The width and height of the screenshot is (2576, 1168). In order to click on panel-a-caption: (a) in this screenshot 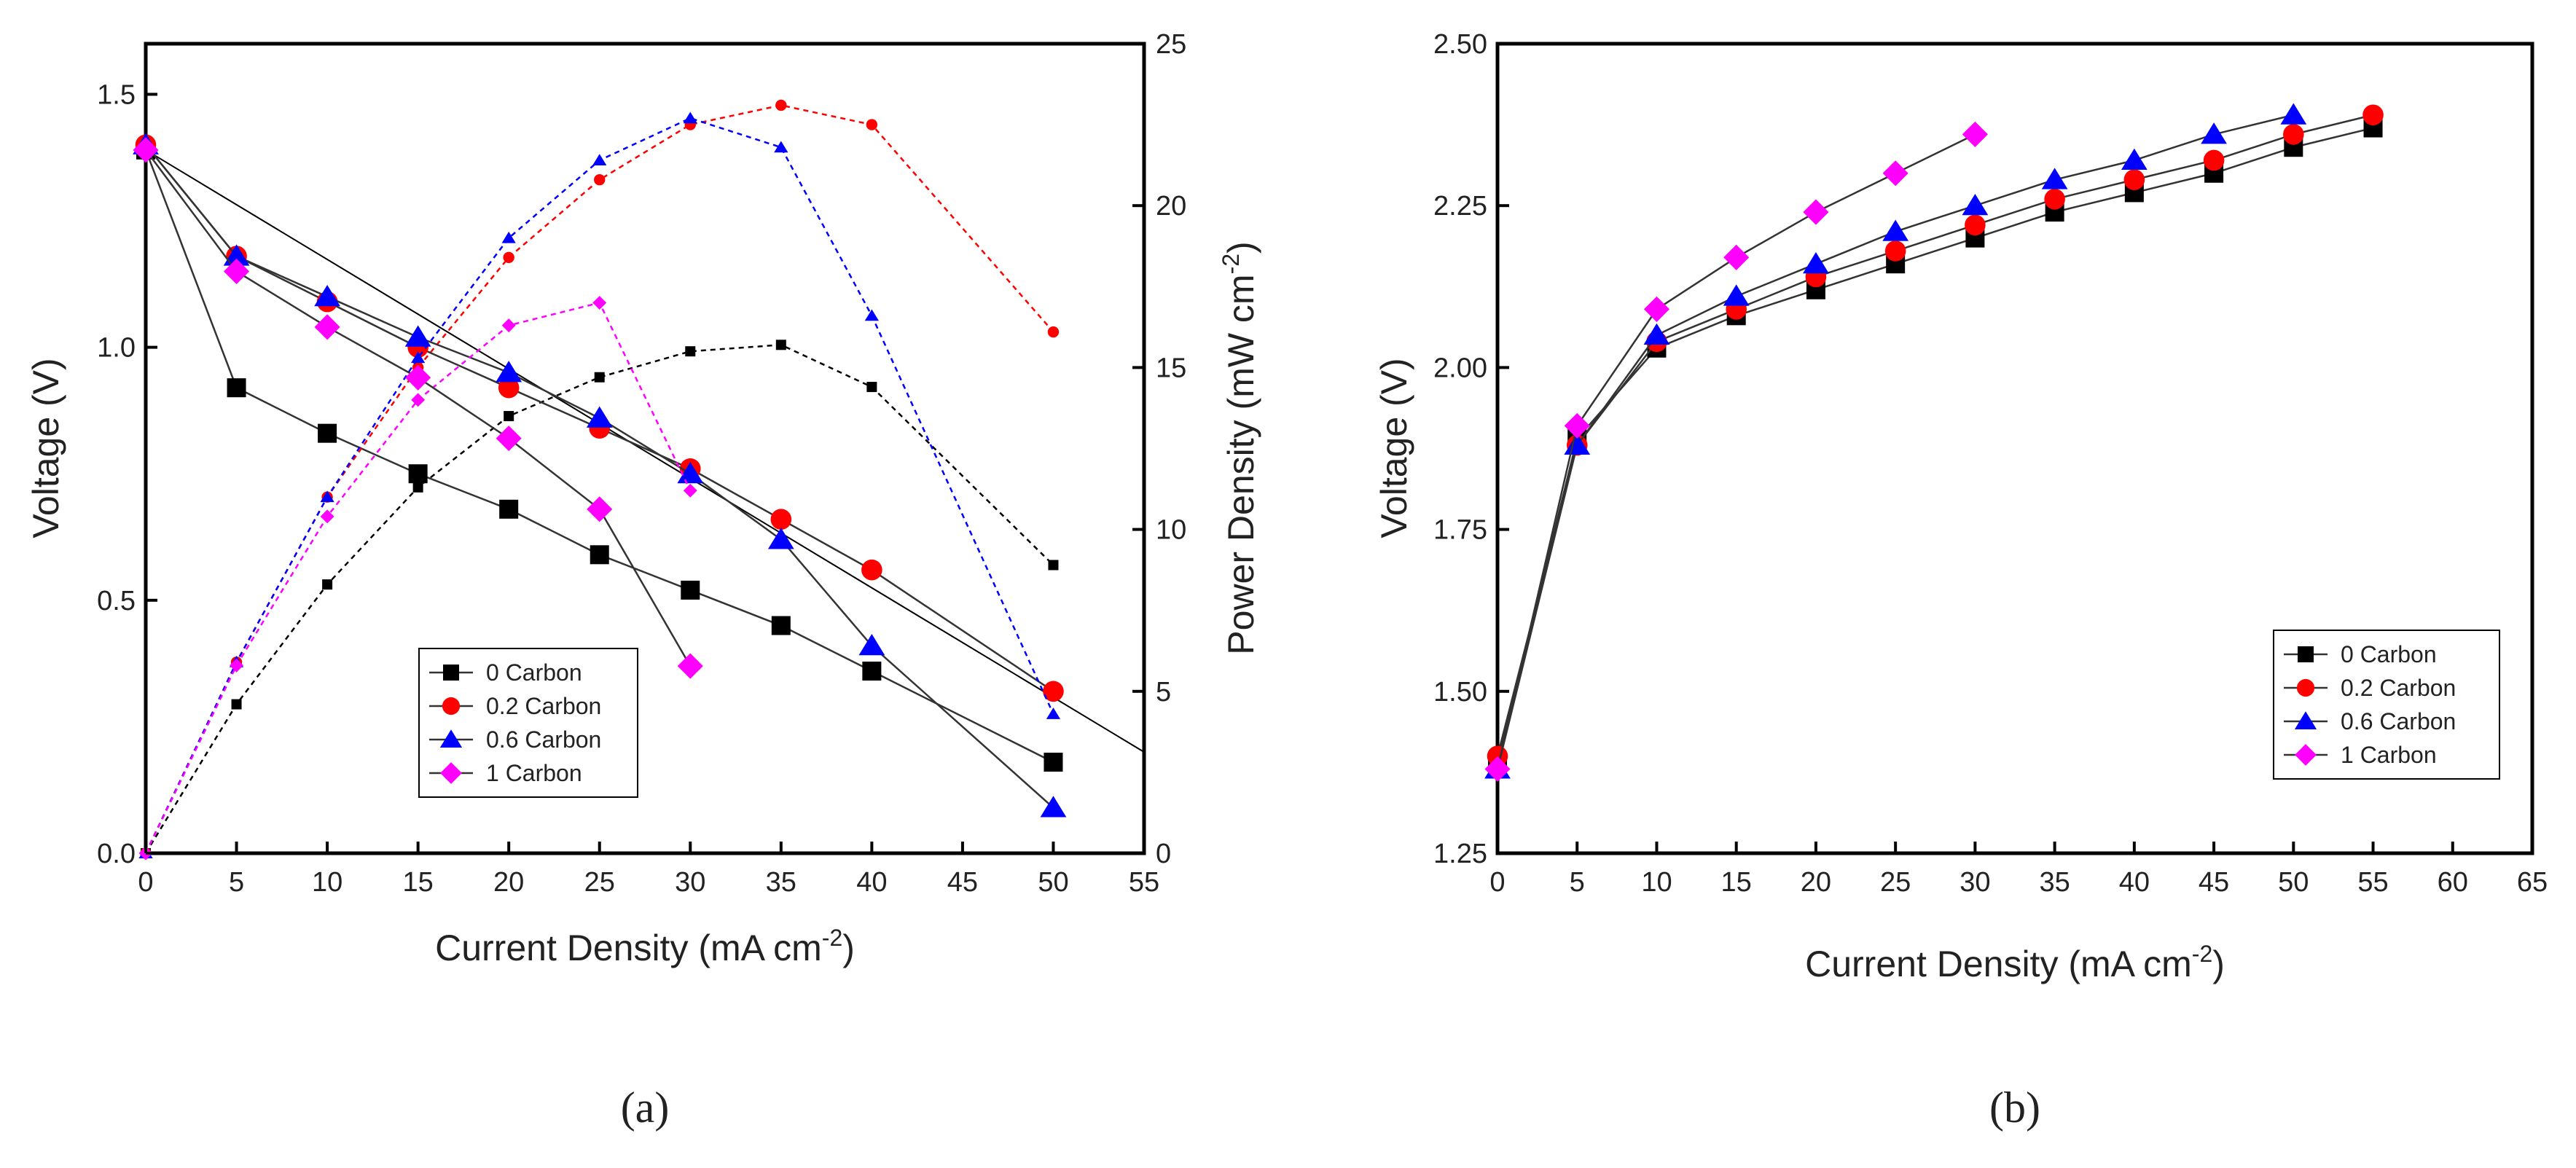, I will do `click(645, 1107)`.